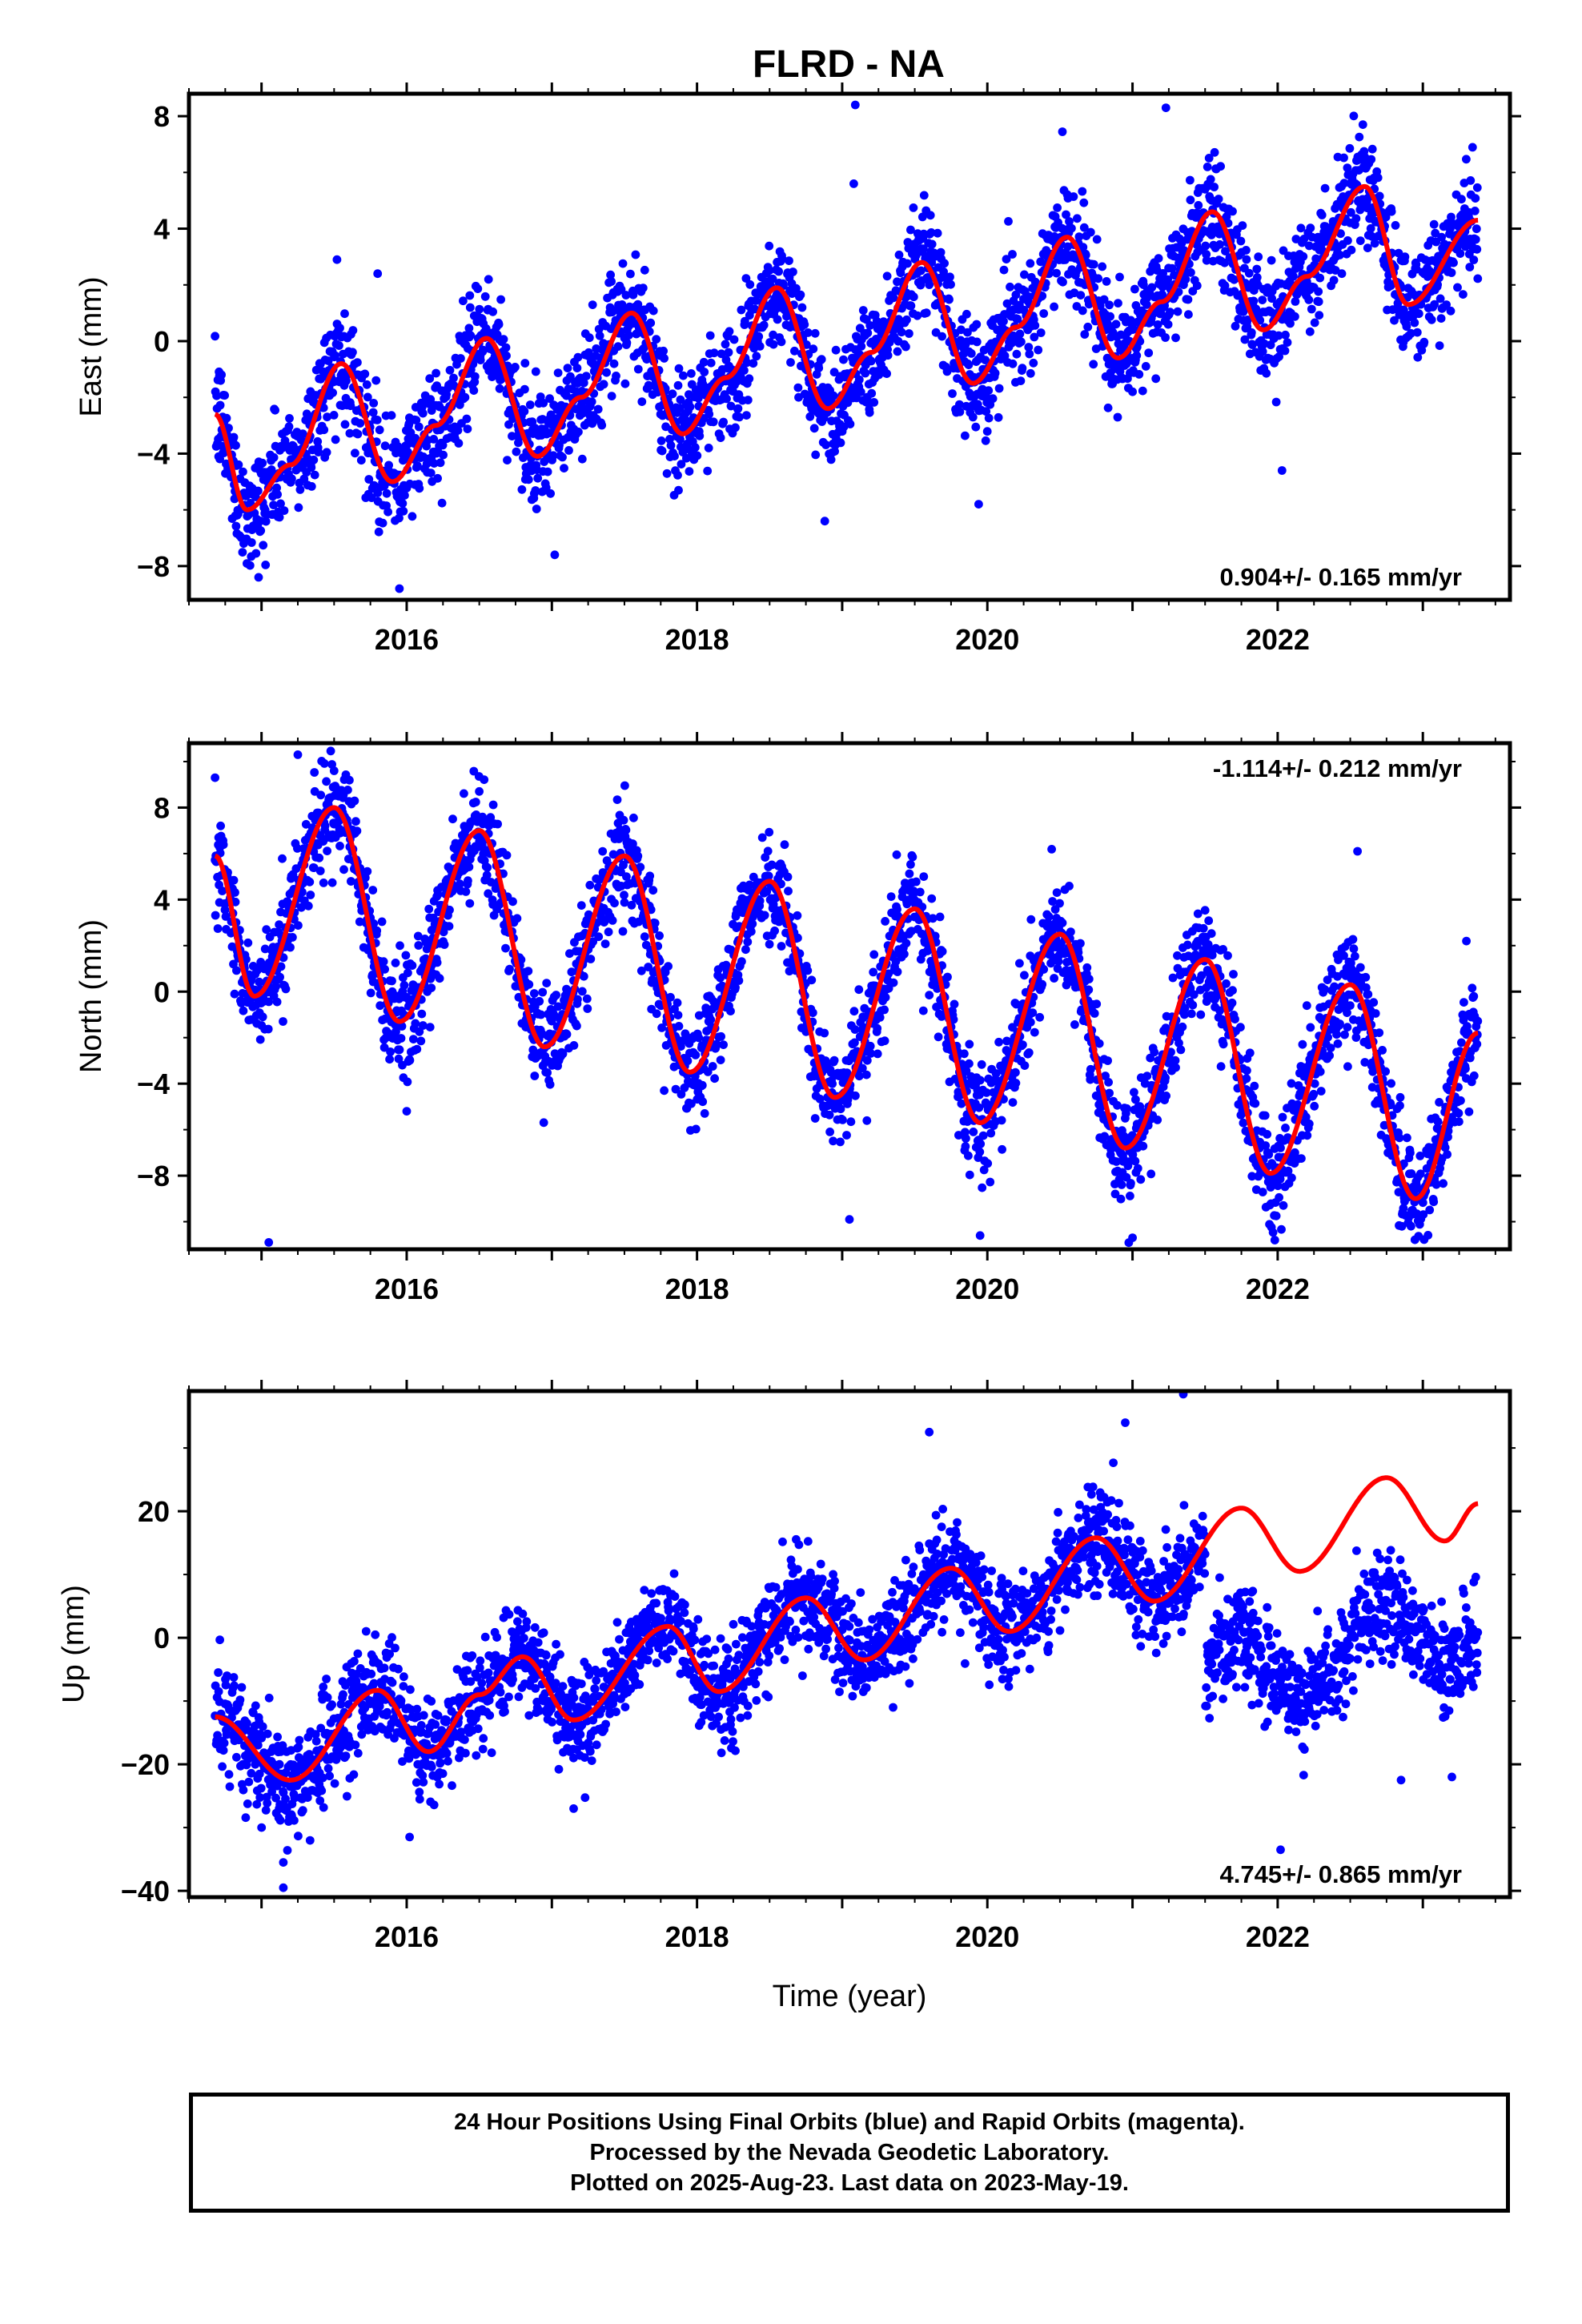 This screenshot has width=1582, height=2324. What do you see at coordinates (154, 453) in the screenshot?
I see `y-tick-label: −4` at bounding box center [154, 453].